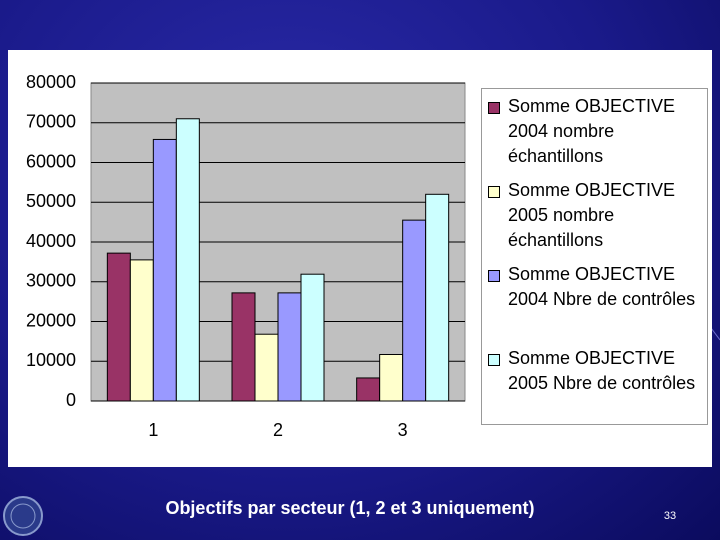 The height and width of the screenshot is (540, 720). I want to click on x-tick-label: 1, so click(153, 430).